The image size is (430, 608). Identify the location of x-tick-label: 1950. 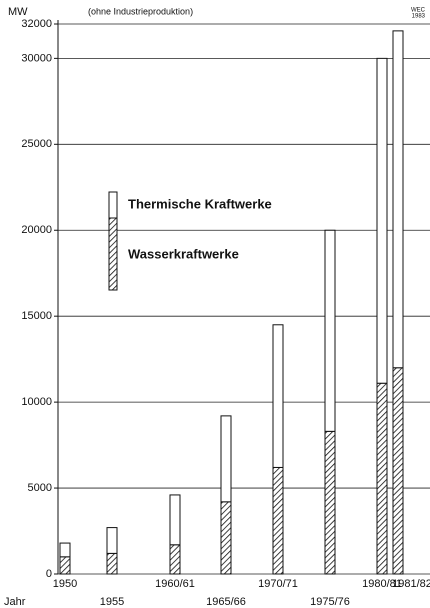
(65, 584).